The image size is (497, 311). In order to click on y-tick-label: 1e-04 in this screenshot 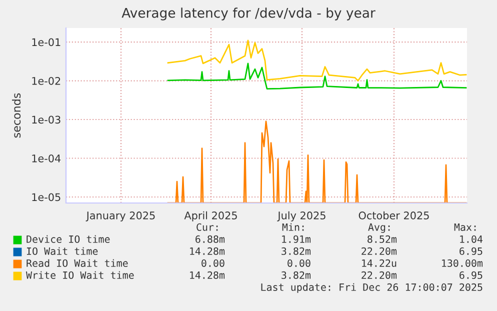, I will do `click(46, 158)`.